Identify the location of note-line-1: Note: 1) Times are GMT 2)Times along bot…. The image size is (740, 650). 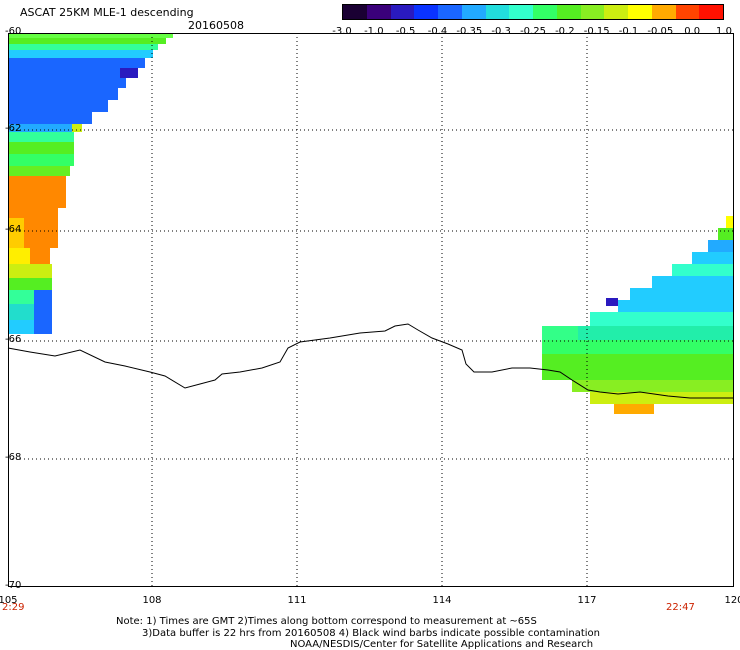
(326, 621).